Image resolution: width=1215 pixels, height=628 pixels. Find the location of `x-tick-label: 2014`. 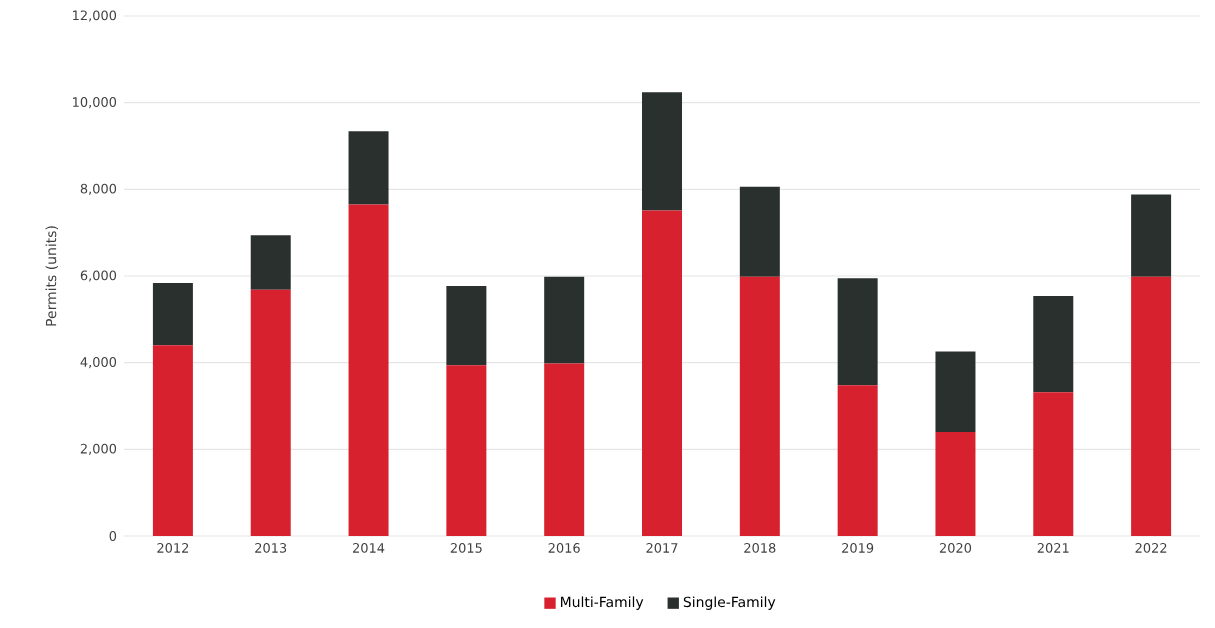

x-tick-label: 2014 is located at coordinates (369, 548).